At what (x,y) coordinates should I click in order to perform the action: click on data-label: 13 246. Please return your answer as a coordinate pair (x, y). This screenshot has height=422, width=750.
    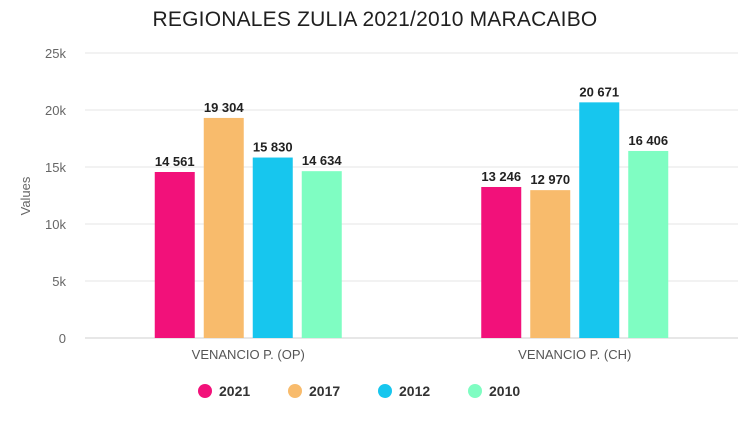
    Looking at the image, I should click on (501, 176).